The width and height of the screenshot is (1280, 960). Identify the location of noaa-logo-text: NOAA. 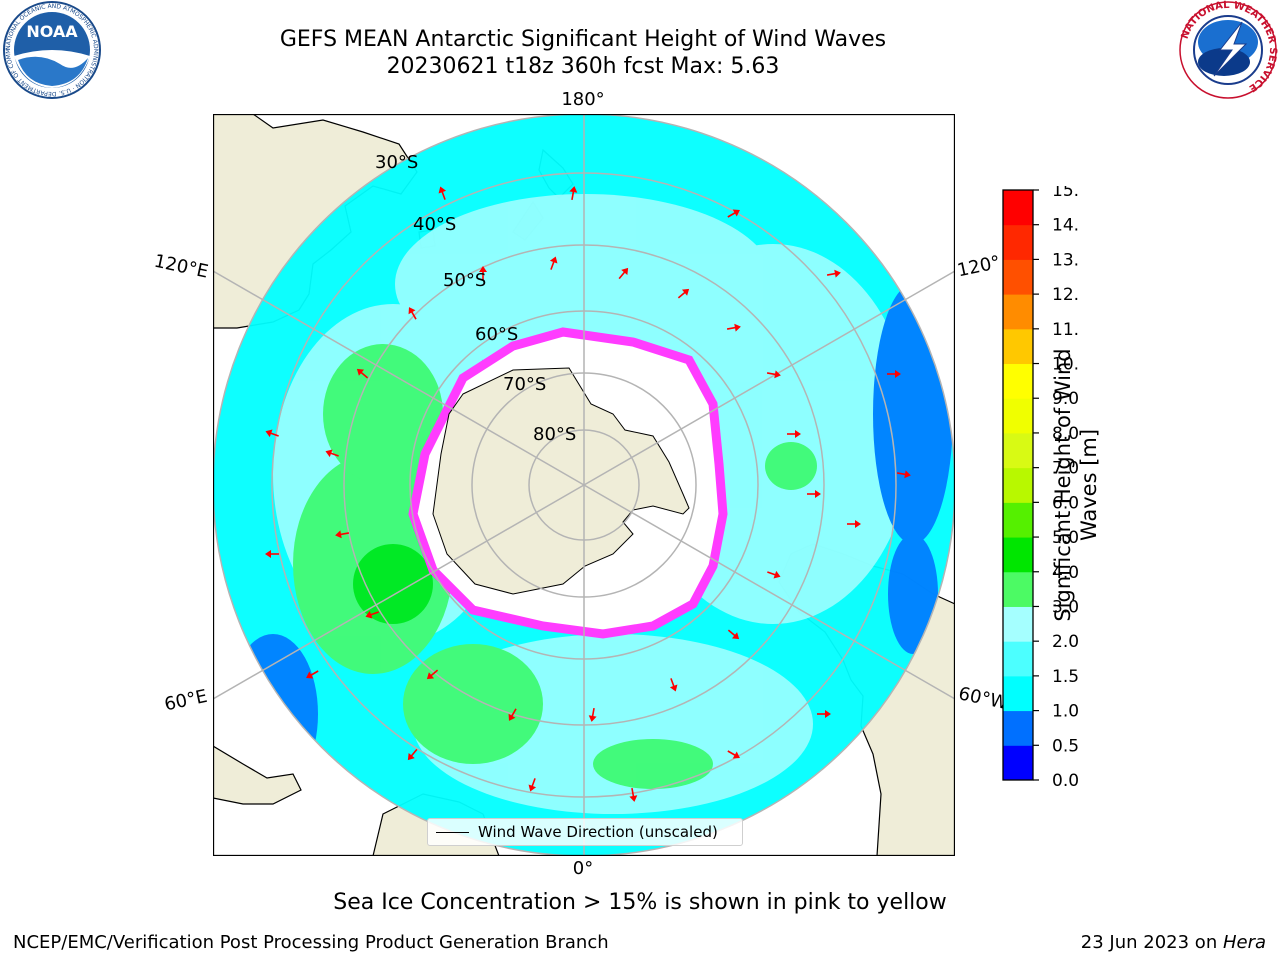
(52, 31).